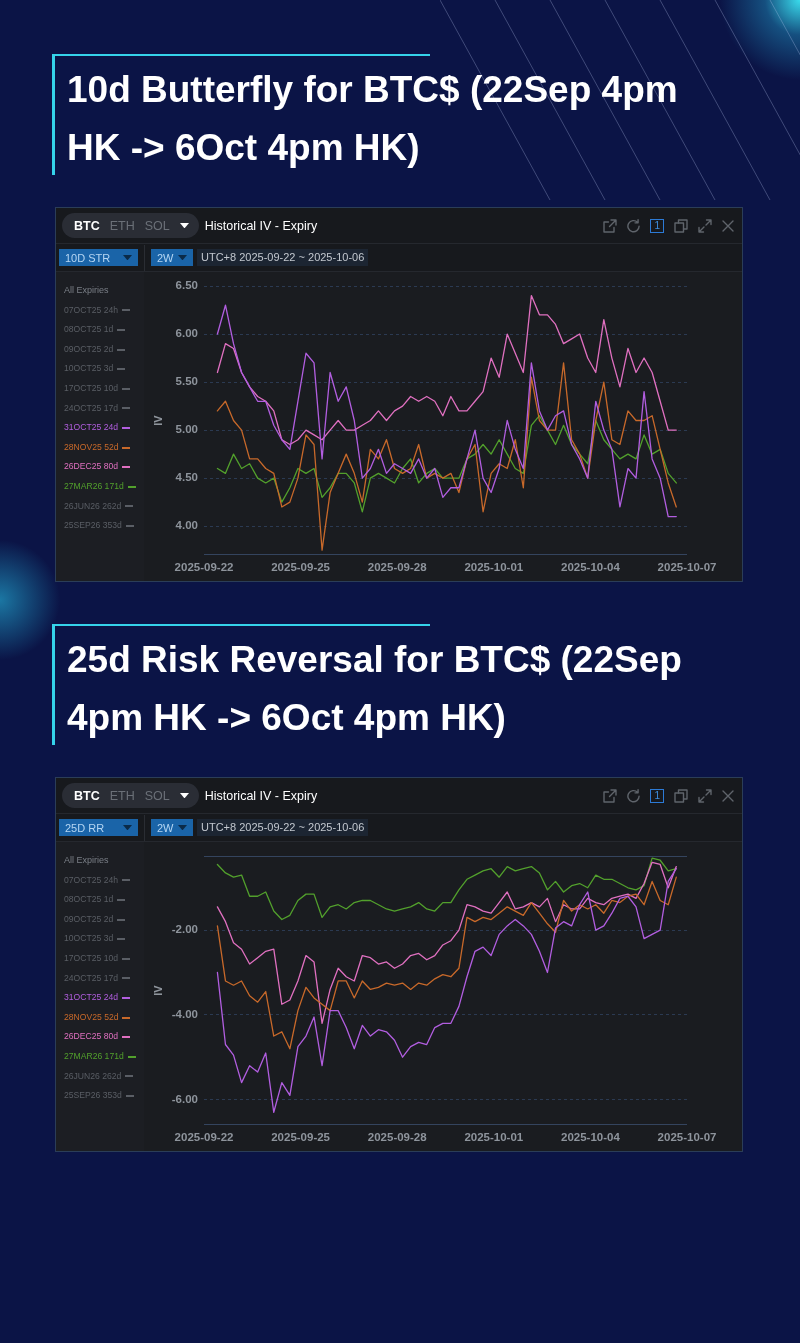  What do you see at coordinates (375, 689) in the screenshot?
I see `chart-title: 25d Risk Reversal for BTC$ (22Sep 4pm HK -> 6Oct 4pm HK)` at bounding box center [375, 689].